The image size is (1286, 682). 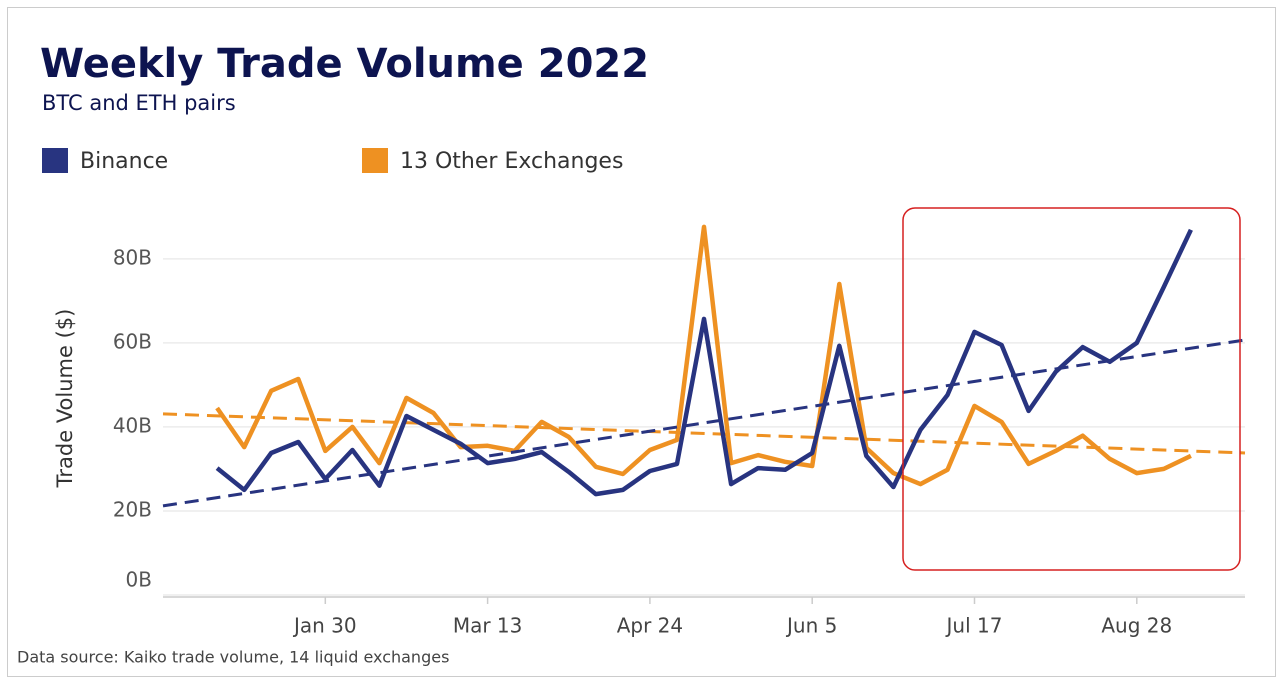 I want to click on highlight-box, so click(x=1071, y=389).